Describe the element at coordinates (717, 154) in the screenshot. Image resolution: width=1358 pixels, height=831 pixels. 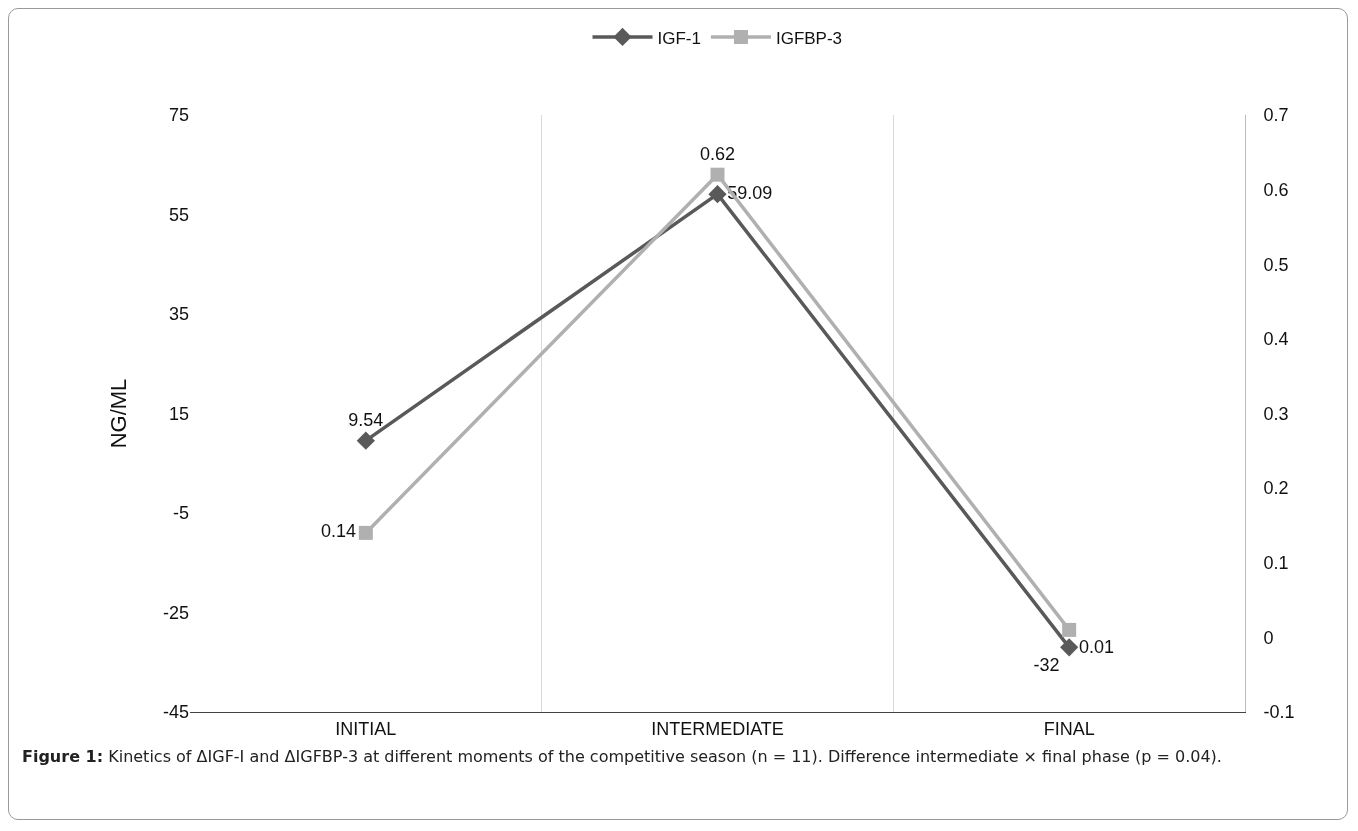
I see `data-label: 0.62` at that location.